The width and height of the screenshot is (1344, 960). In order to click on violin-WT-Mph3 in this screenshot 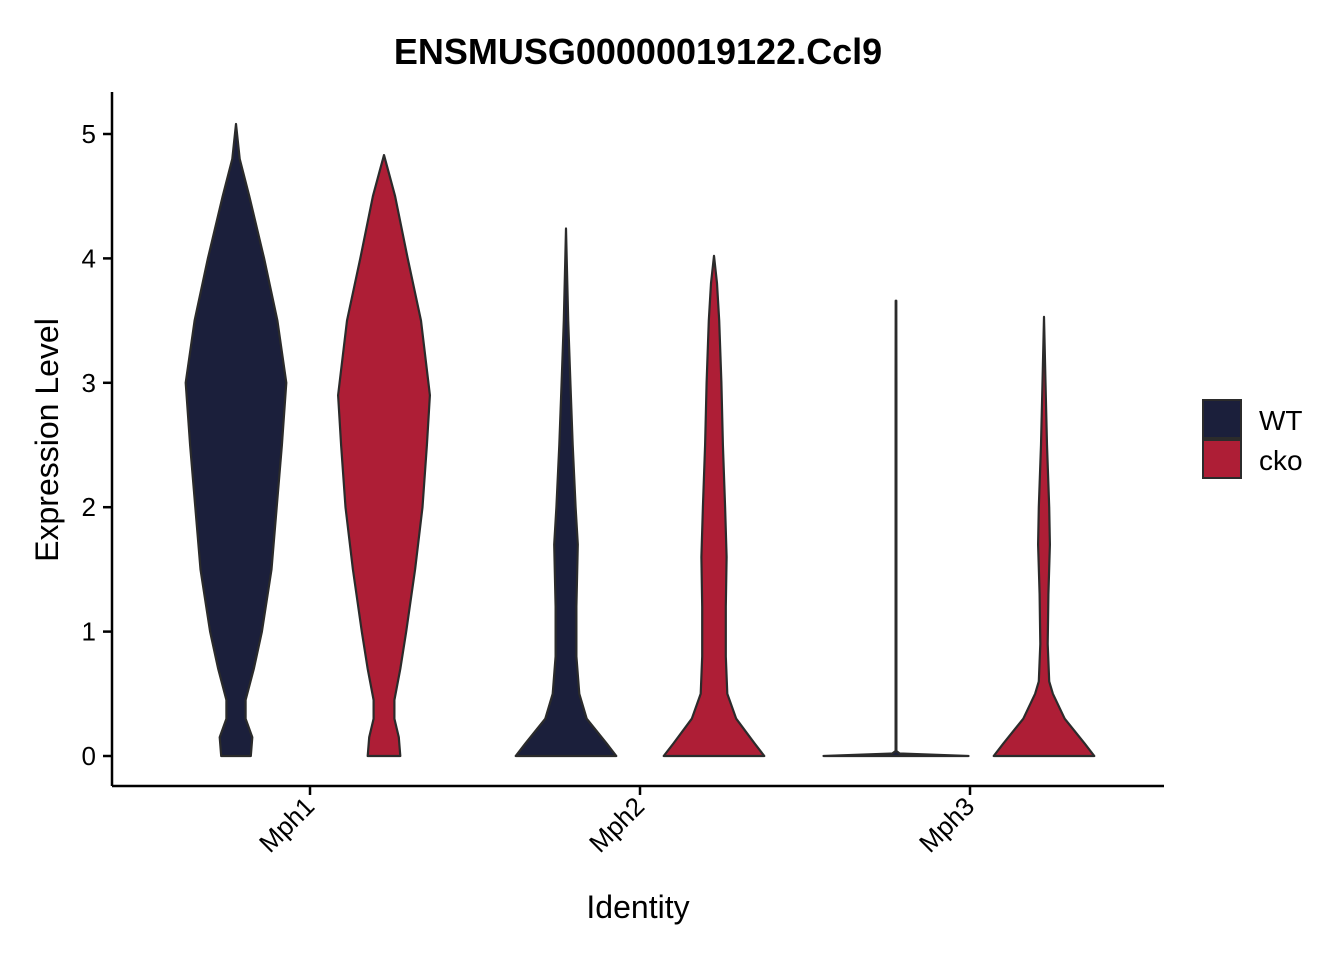, I will do `click(896, 528)`.